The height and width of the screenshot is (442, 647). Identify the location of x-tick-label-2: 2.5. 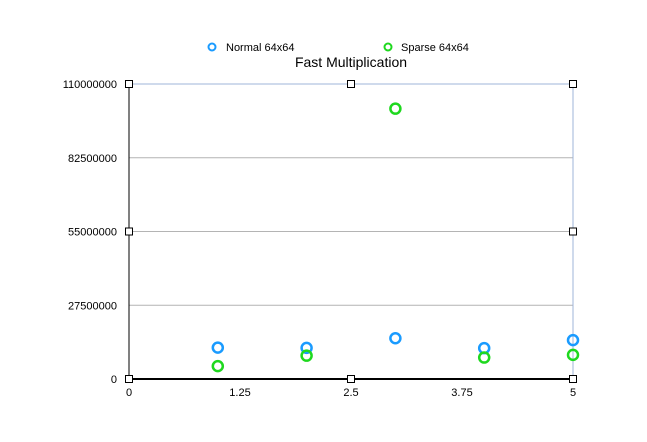
(350, 393).